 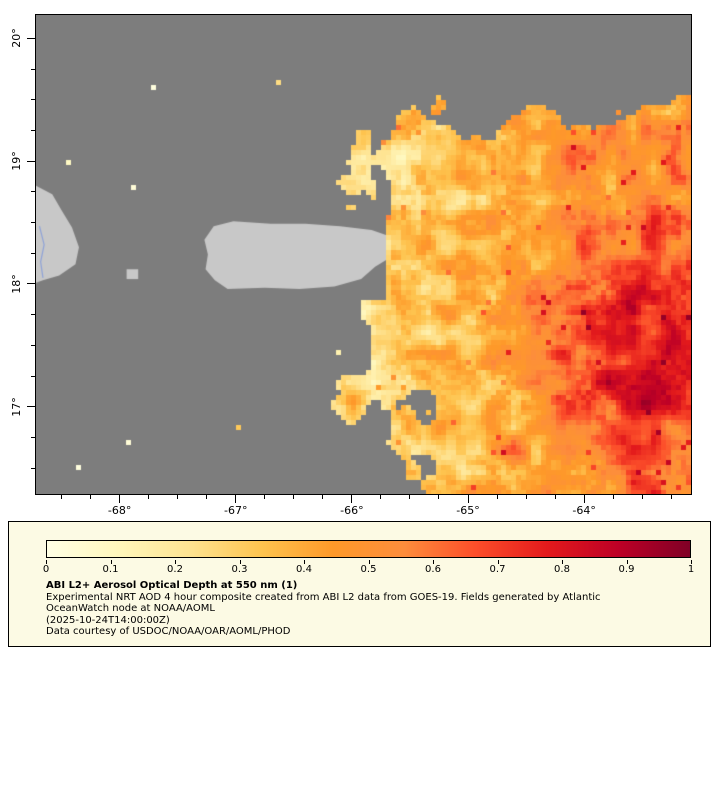 I want to click on y-axis-tick-label: 18°, so click(x=16, y=284).